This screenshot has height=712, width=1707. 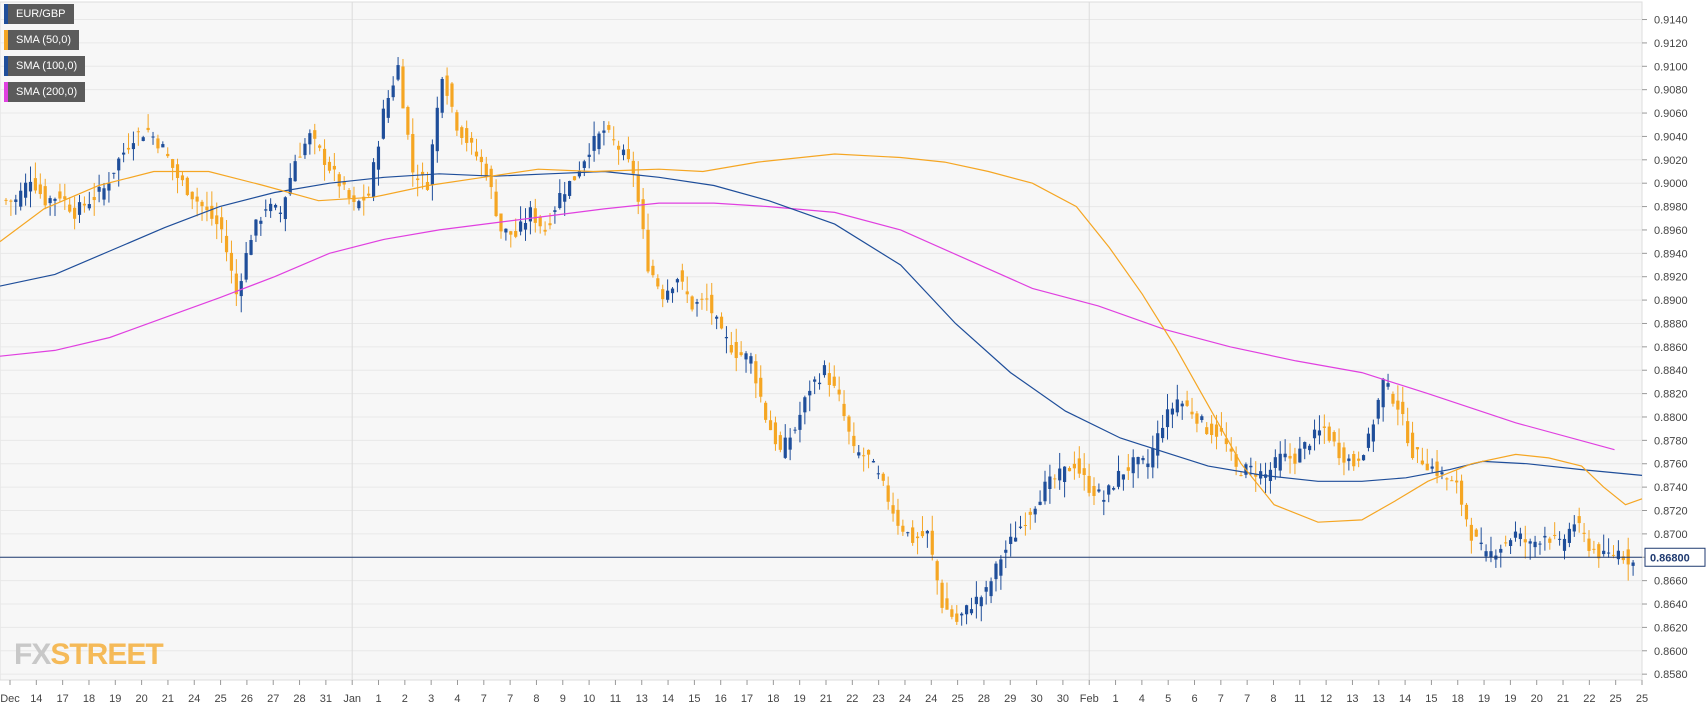 I want to click on legend-swatch-eurgbp, so click(x=6, y=14).